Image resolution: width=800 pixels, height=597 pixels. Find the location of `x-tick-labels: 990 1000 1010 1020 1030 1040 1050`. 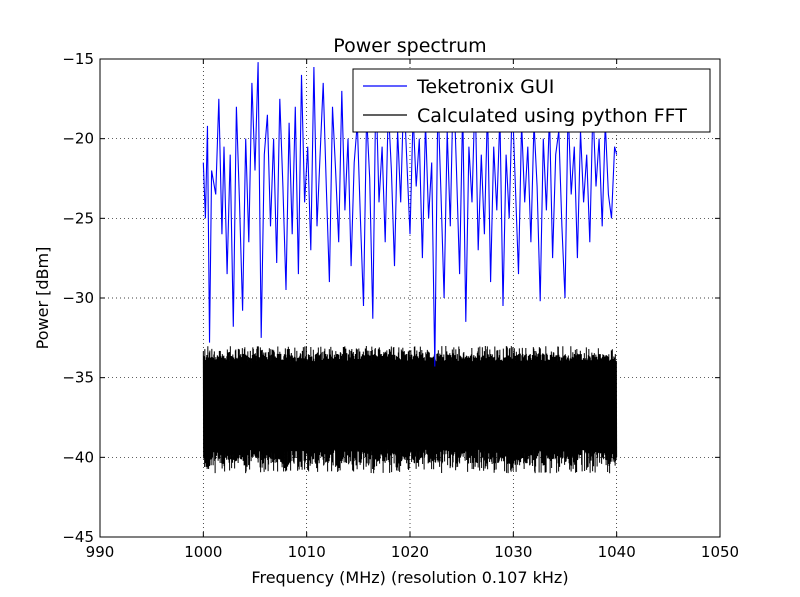

x-tick-labels: 990 1000 1010 1020 1030 1040 1050 is located at coordinates (412, 552).